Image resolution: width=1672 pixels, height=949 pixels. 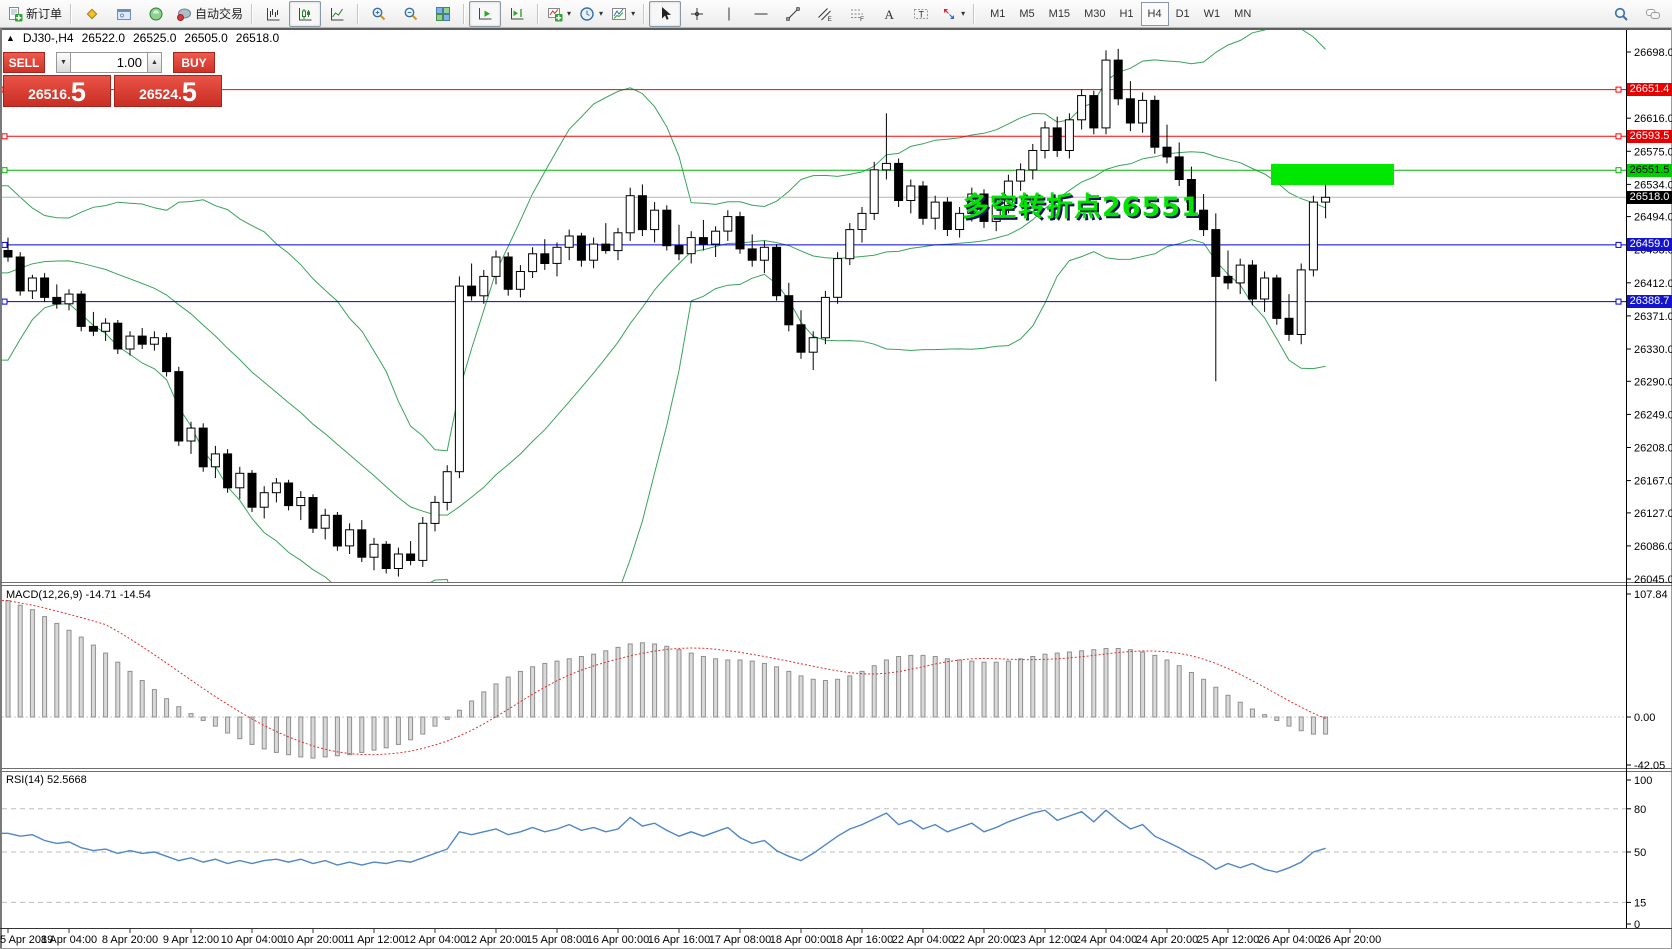 I want to click on sell-price-big-digit: 5, so click(x=78, y=92).